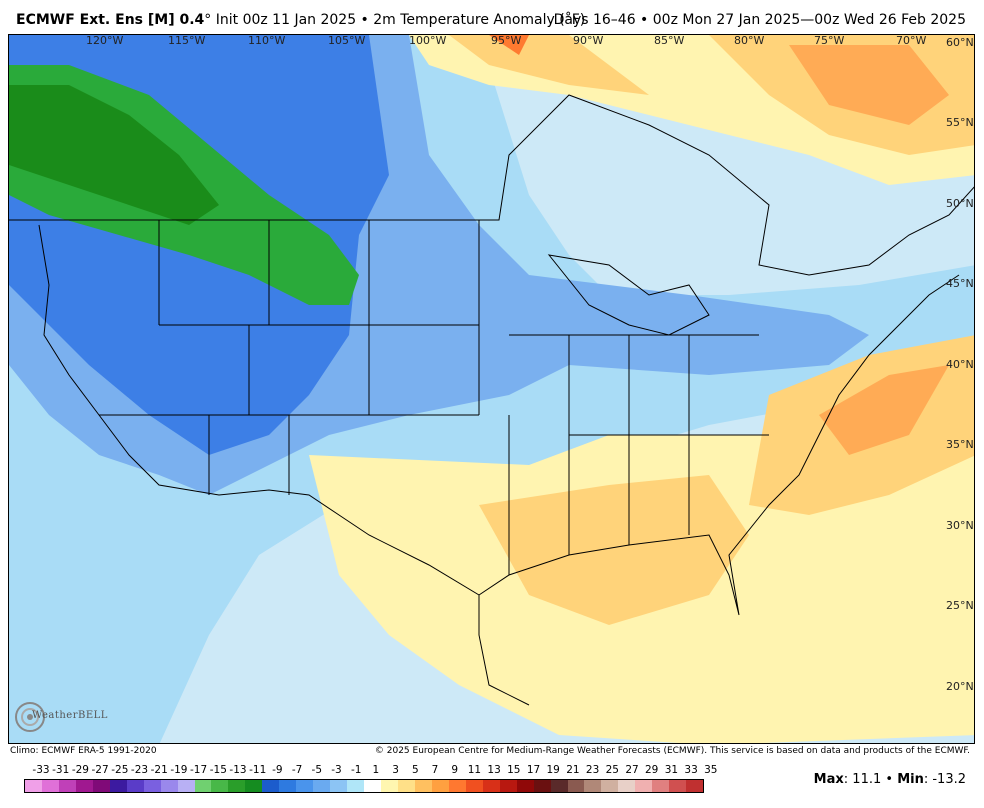  What do you see at coordinates (960, 283) in the screenshot?
I see `lat-label: 45°N` at bounding box center [960, 283].